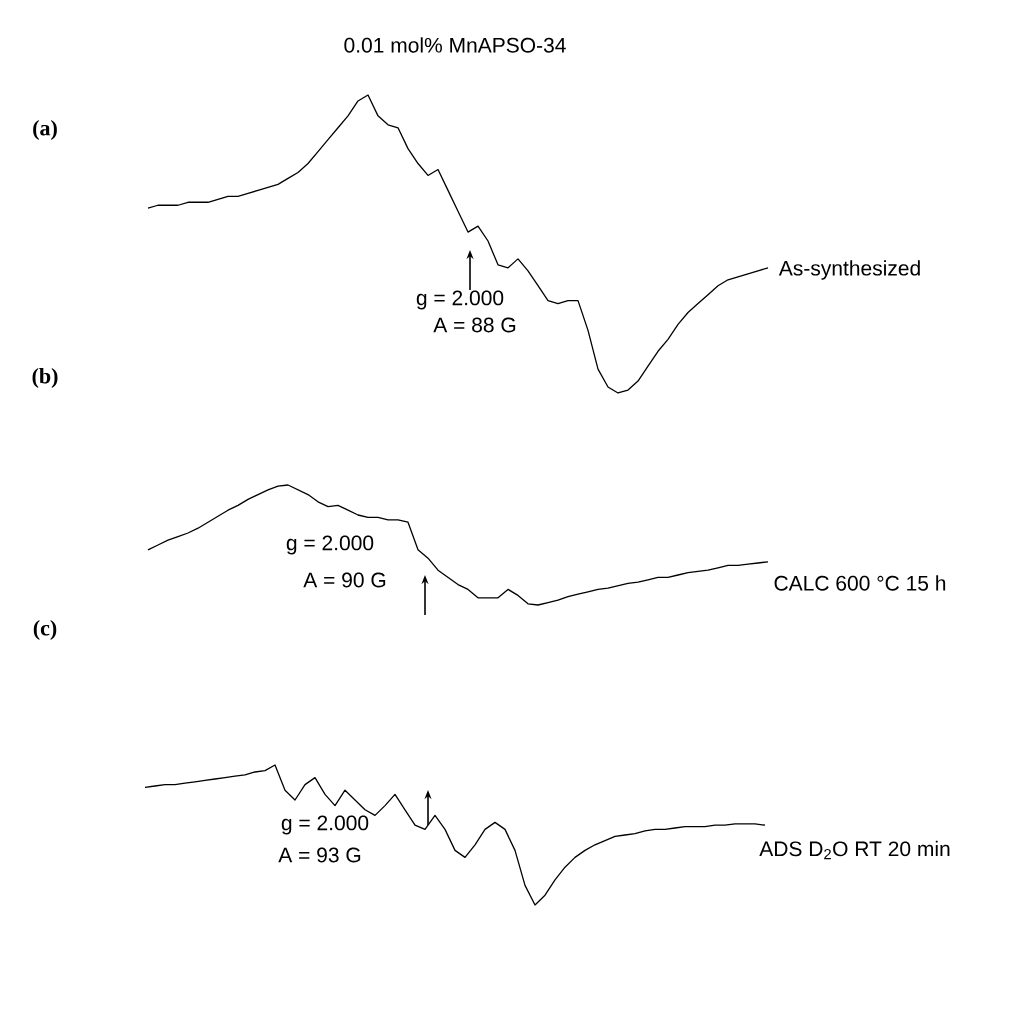  What do you see at coordinates (45, 130) in the screenshot?
I see `text: (a)` at bounding box center [45, 130].